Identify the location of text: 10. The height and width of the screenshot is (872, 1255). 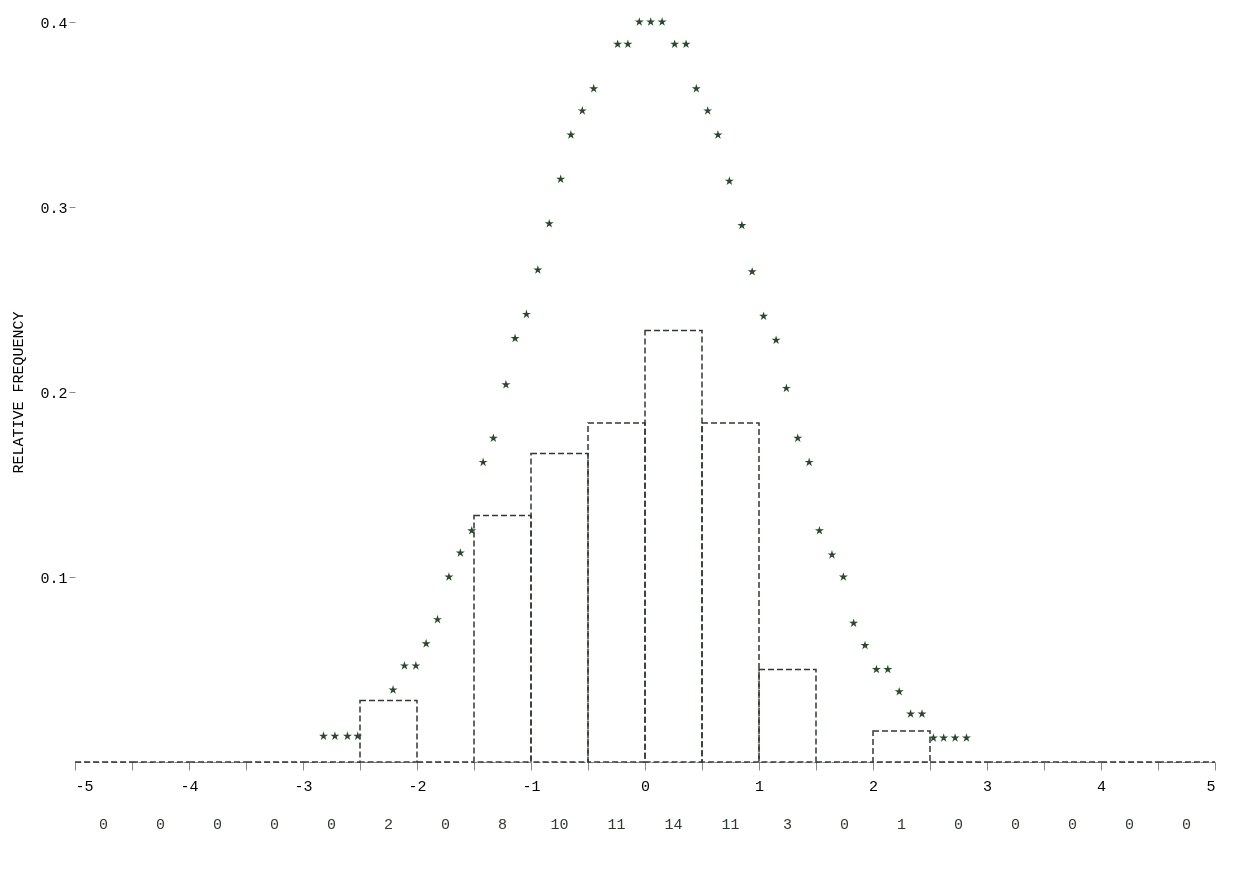
(559, 825).